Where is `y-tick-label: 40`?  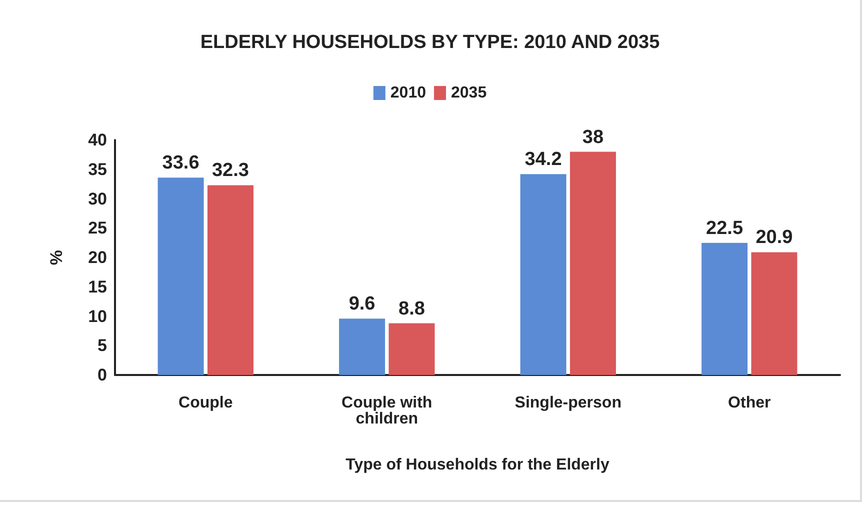
y-tick-label: 40 is located at coordinates (97, 140).